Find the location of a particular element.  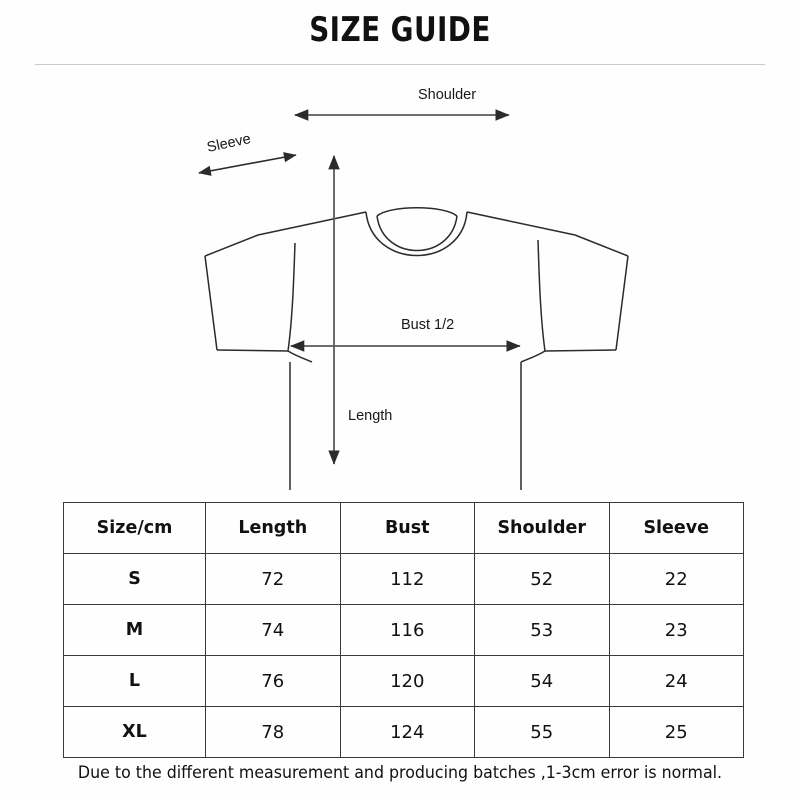

cell-sleeve: 24 is located at coordinates (676, 681).